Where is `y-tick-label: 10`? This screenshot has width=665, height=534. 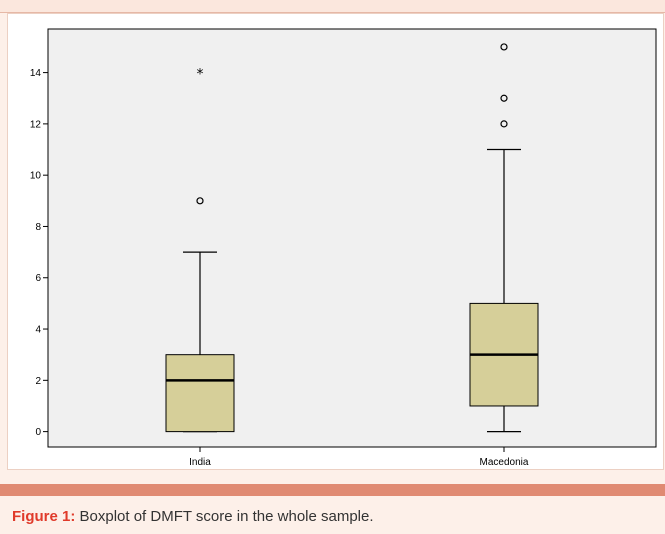 y-tick-label: 10 is located at coordinates (36, 176).